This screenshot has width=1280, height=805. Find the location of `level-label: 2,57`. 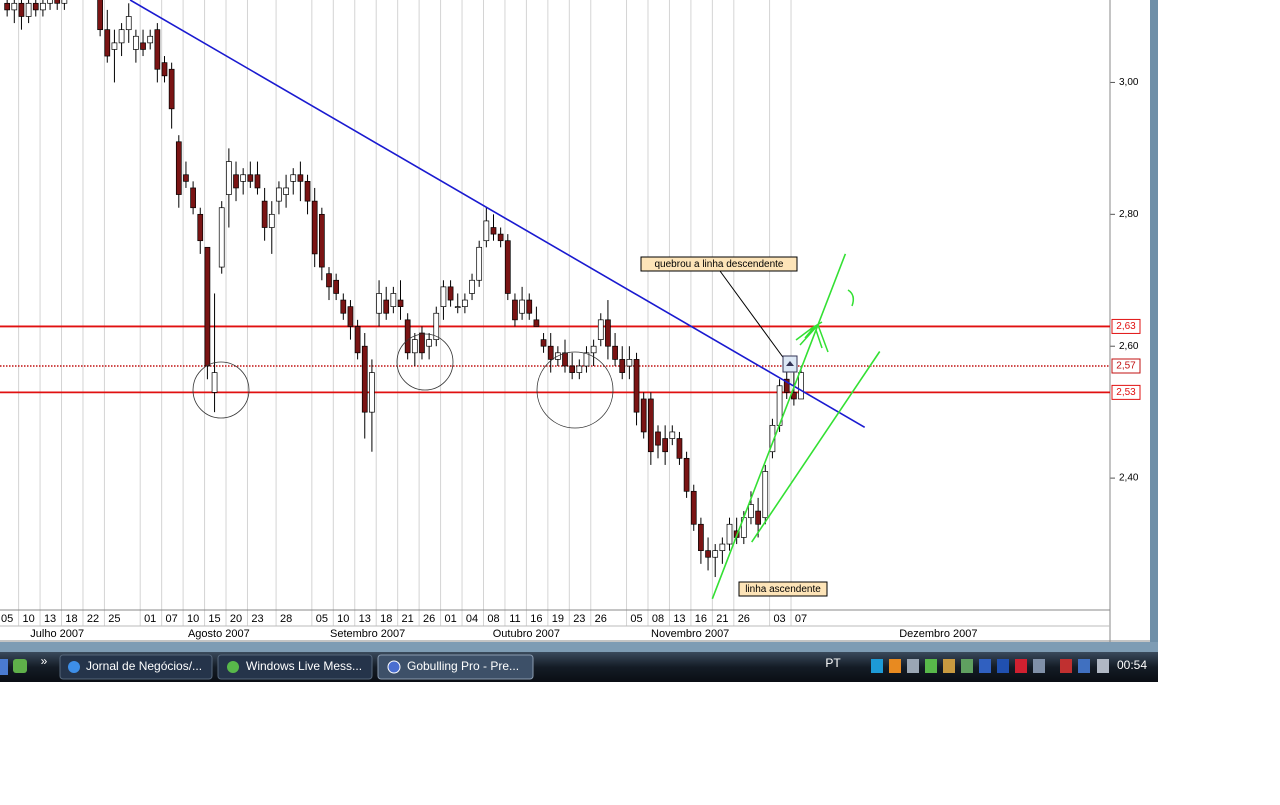

level-label: 2,57 is located at coordinates (1126, 366).